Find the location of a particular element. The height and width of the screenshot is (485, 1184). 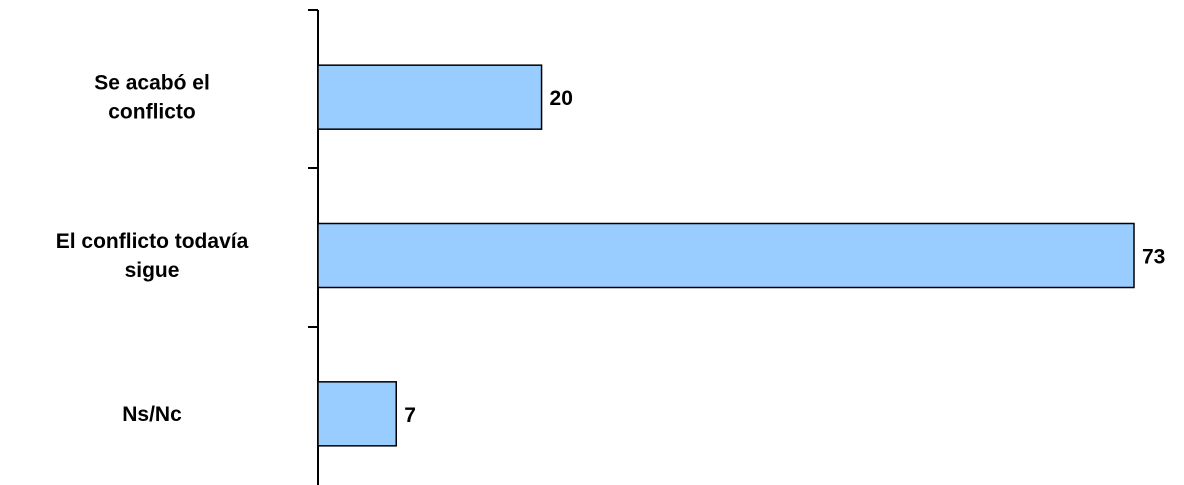

category-label: Se acabó el conflicto is located at coordinates (152, 98).